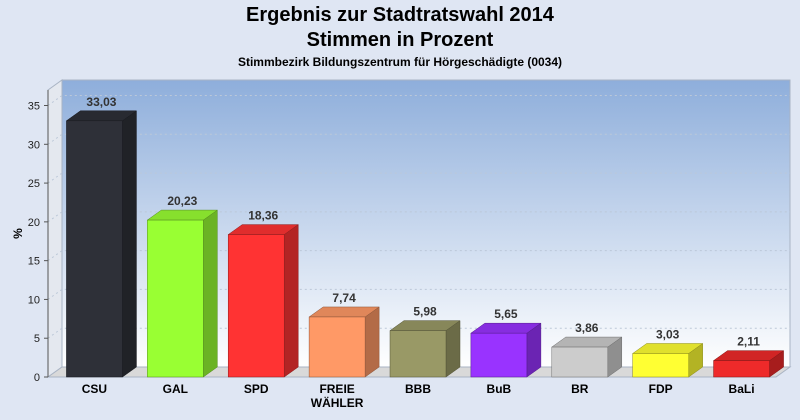 The width and height of the screenshot is (800, 420). What do you see at coordinates (400, 40) in the screenshot?
I see `chart-subtitle: Stimmen in Prozent` at bounding box center [400, 40].